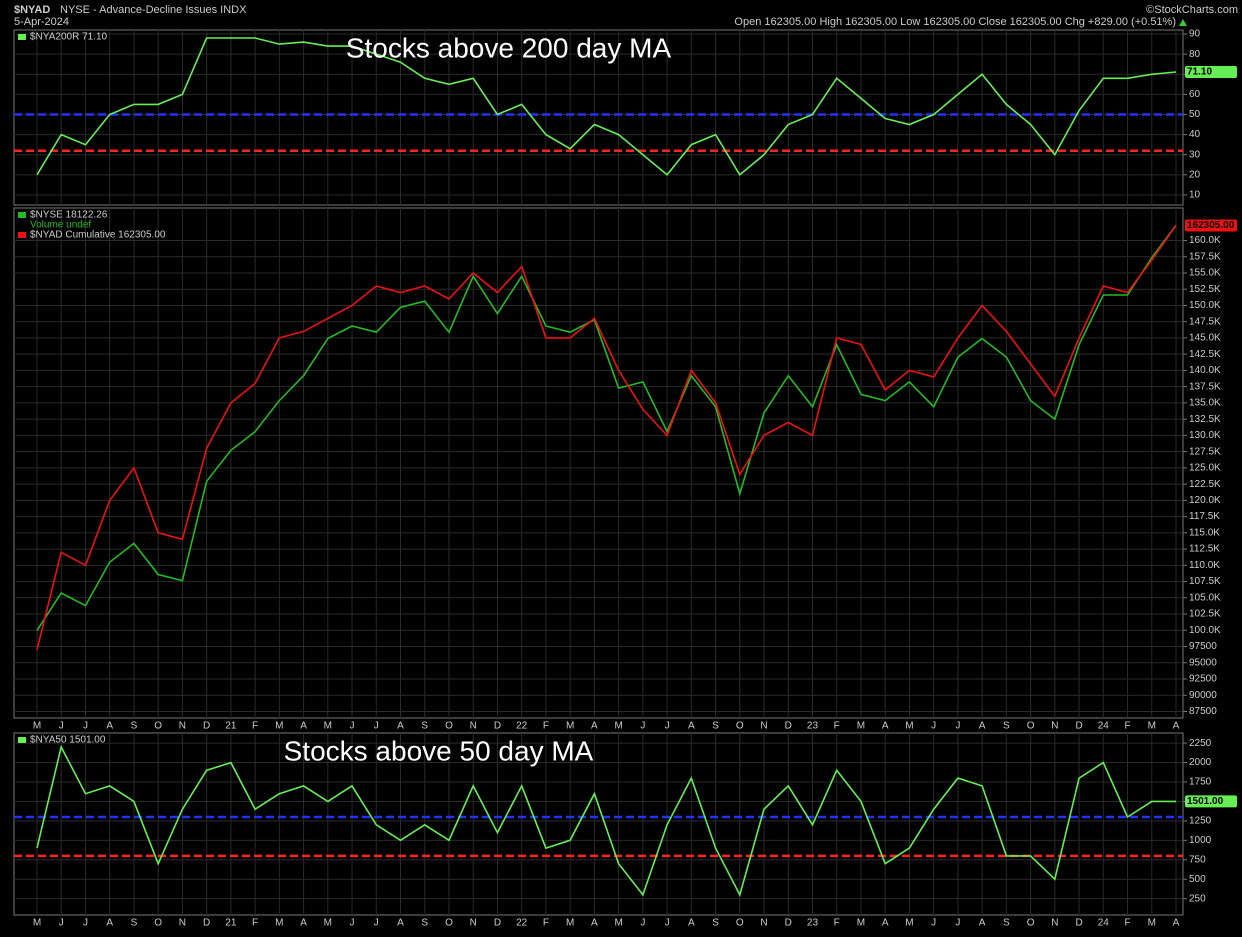 This screenshot has height=937, width=1242. I want to click on y-tick-label: 130.0K, so click(1205, 435).